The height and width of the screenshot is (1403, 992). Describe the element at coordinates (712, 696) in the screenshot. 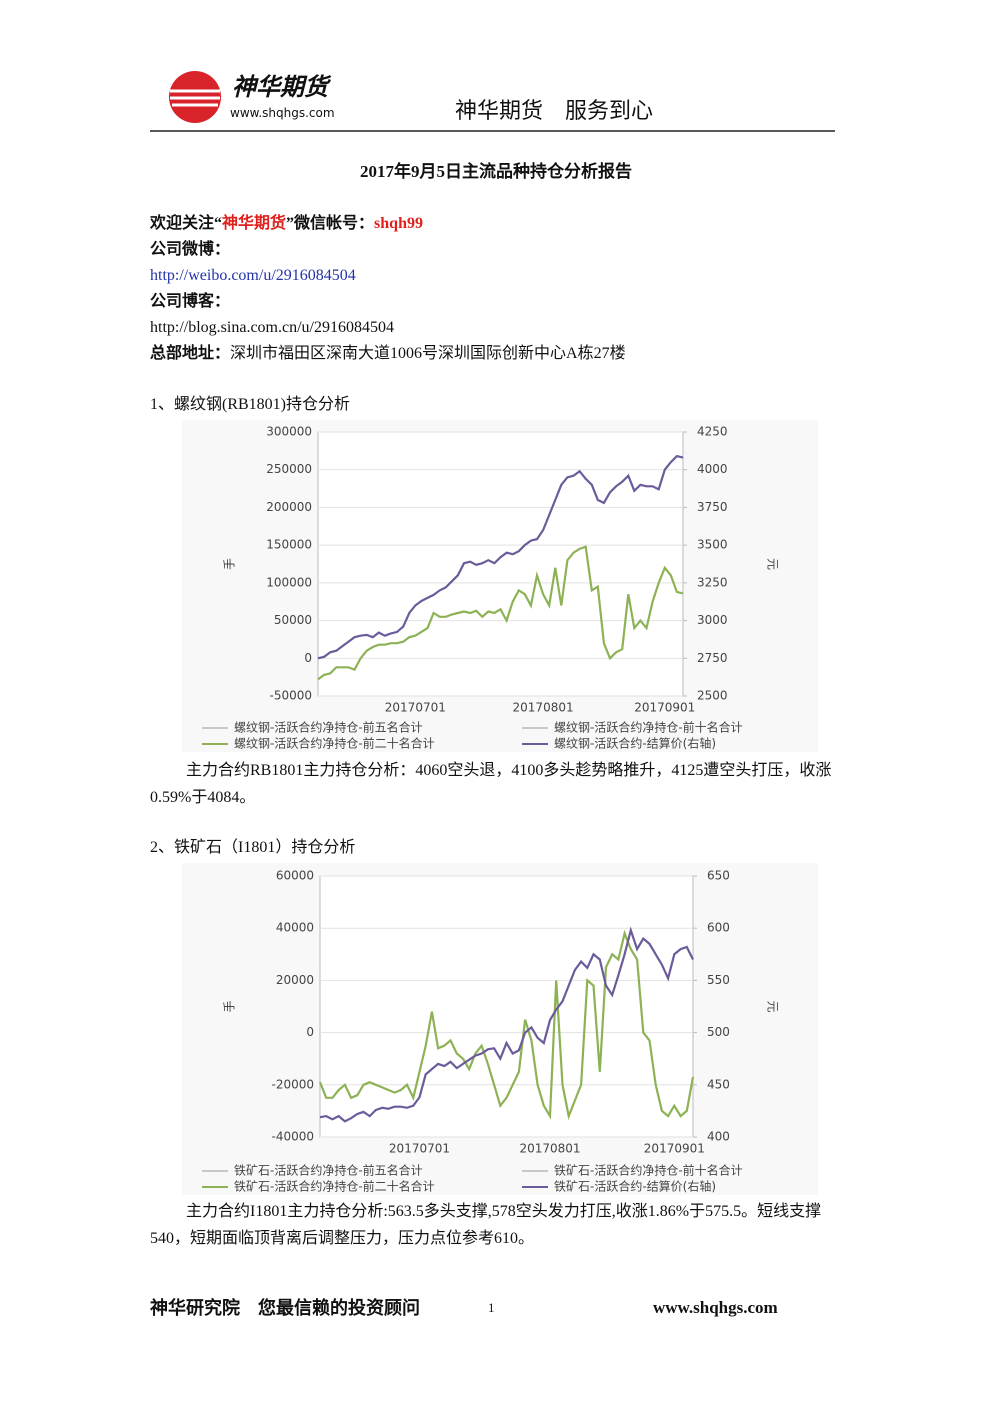

I see `y2-tick-label: 2500` at that location.